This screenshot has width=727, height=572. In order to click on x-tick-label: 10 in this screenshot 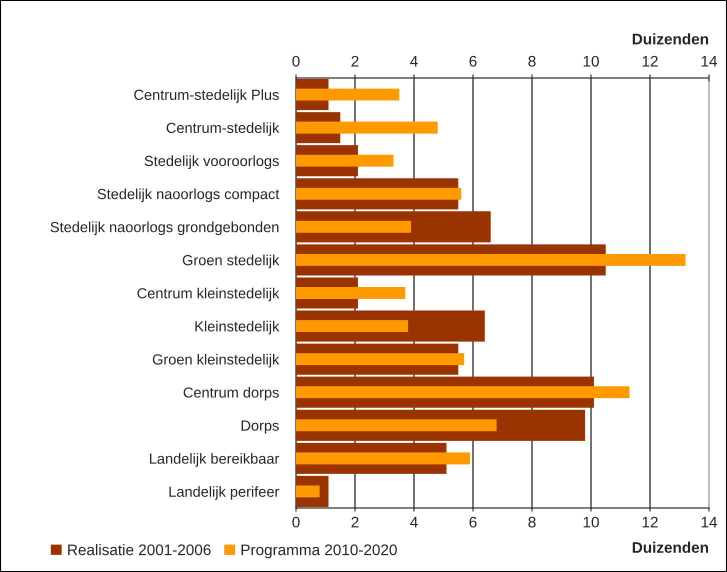, I will do `click(591, 522)`.